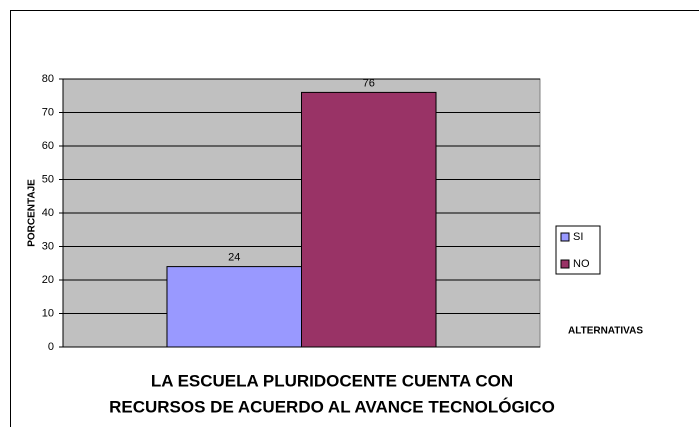  What do you see at coordinates (605, 331) in the screenshot?
I see `x-axis-label: ALTERNATIVAS` at bounding box center [605, 331].